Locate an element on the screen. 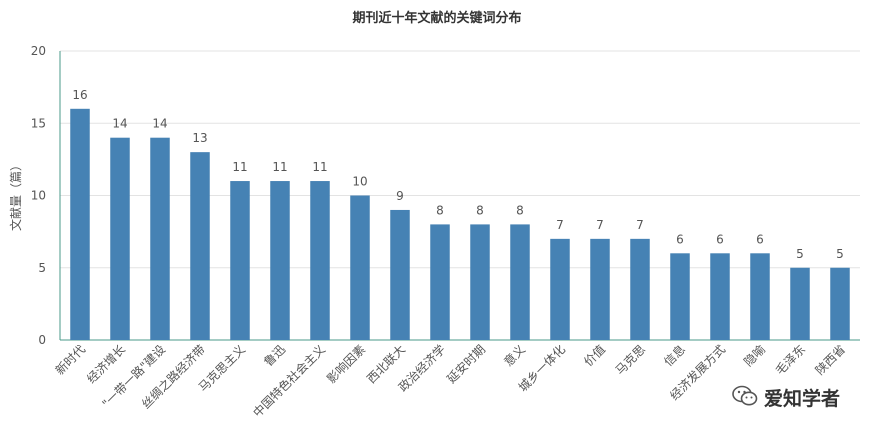 The image size is (875, 436). category-label: 陕西省 is located at coordinates (830, 360).